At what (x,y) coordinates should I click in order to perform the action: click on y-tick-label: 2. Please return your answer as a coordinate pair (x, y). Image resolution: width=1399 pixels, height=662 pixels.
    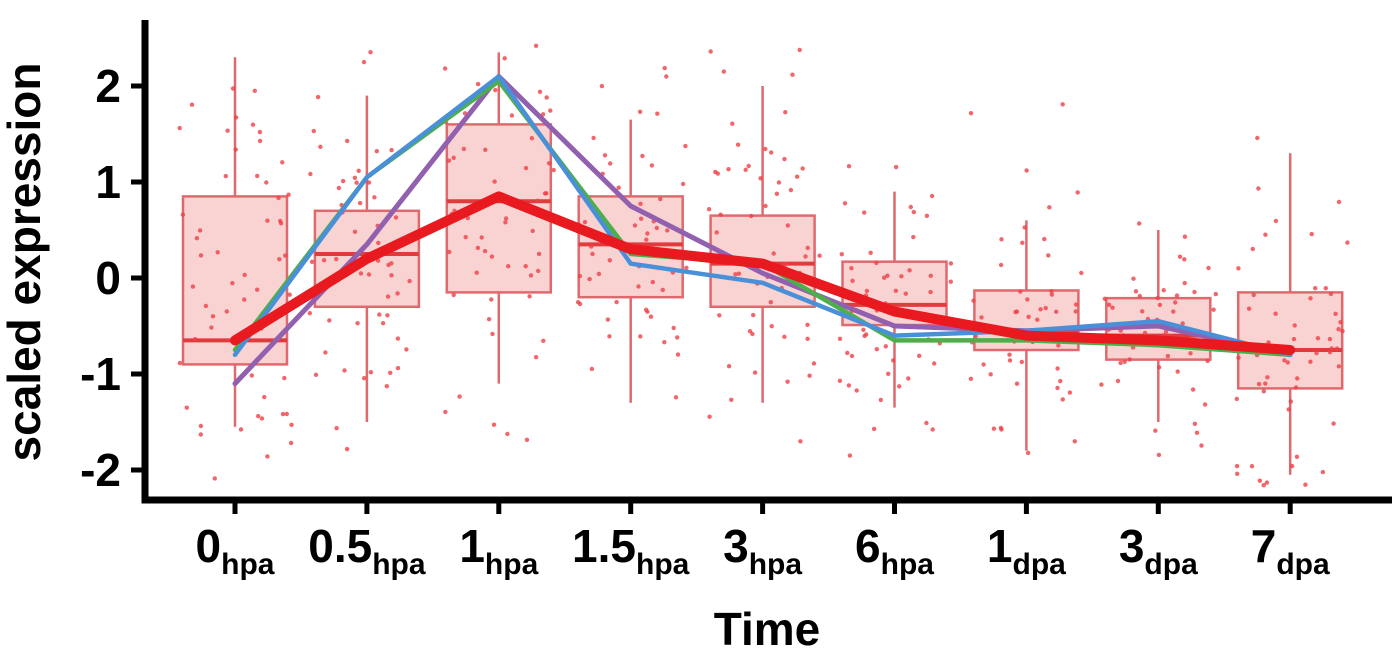
    Looking at the image, I should click on (108, 86).